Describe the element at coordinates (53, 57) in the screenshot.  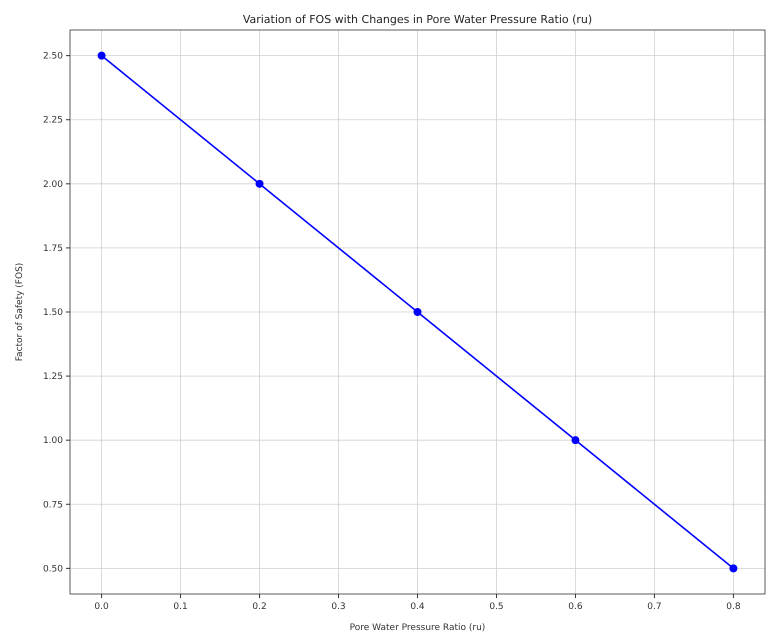
I see `y-tick-label: 2.50` at that location.